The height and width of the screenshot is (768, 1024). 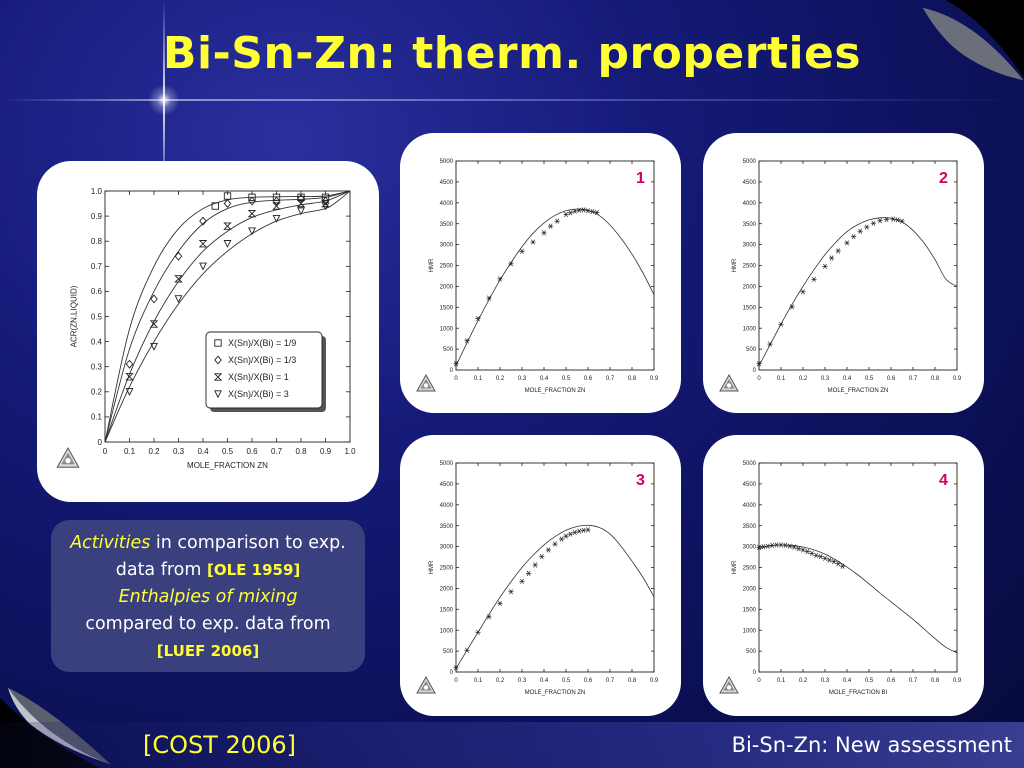 I want to click on x-tick-label: 0.8, so click(x=301, y=451).